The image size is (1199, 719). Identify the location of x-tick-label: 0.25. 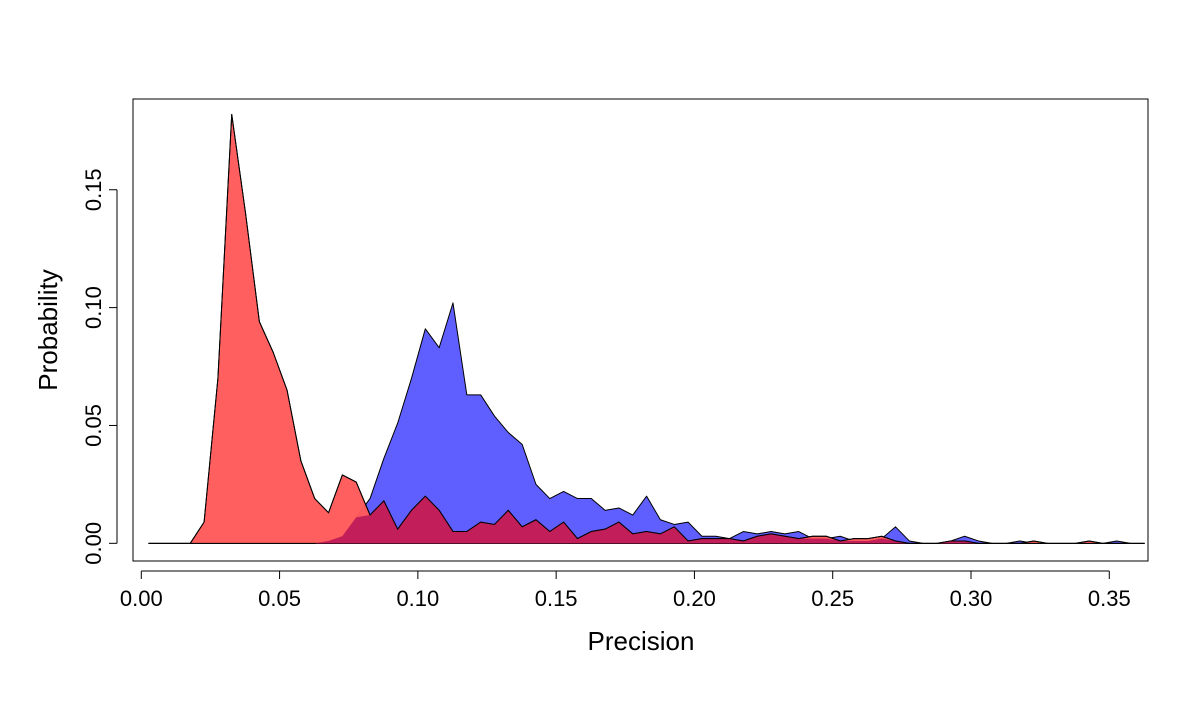
(832, 598).